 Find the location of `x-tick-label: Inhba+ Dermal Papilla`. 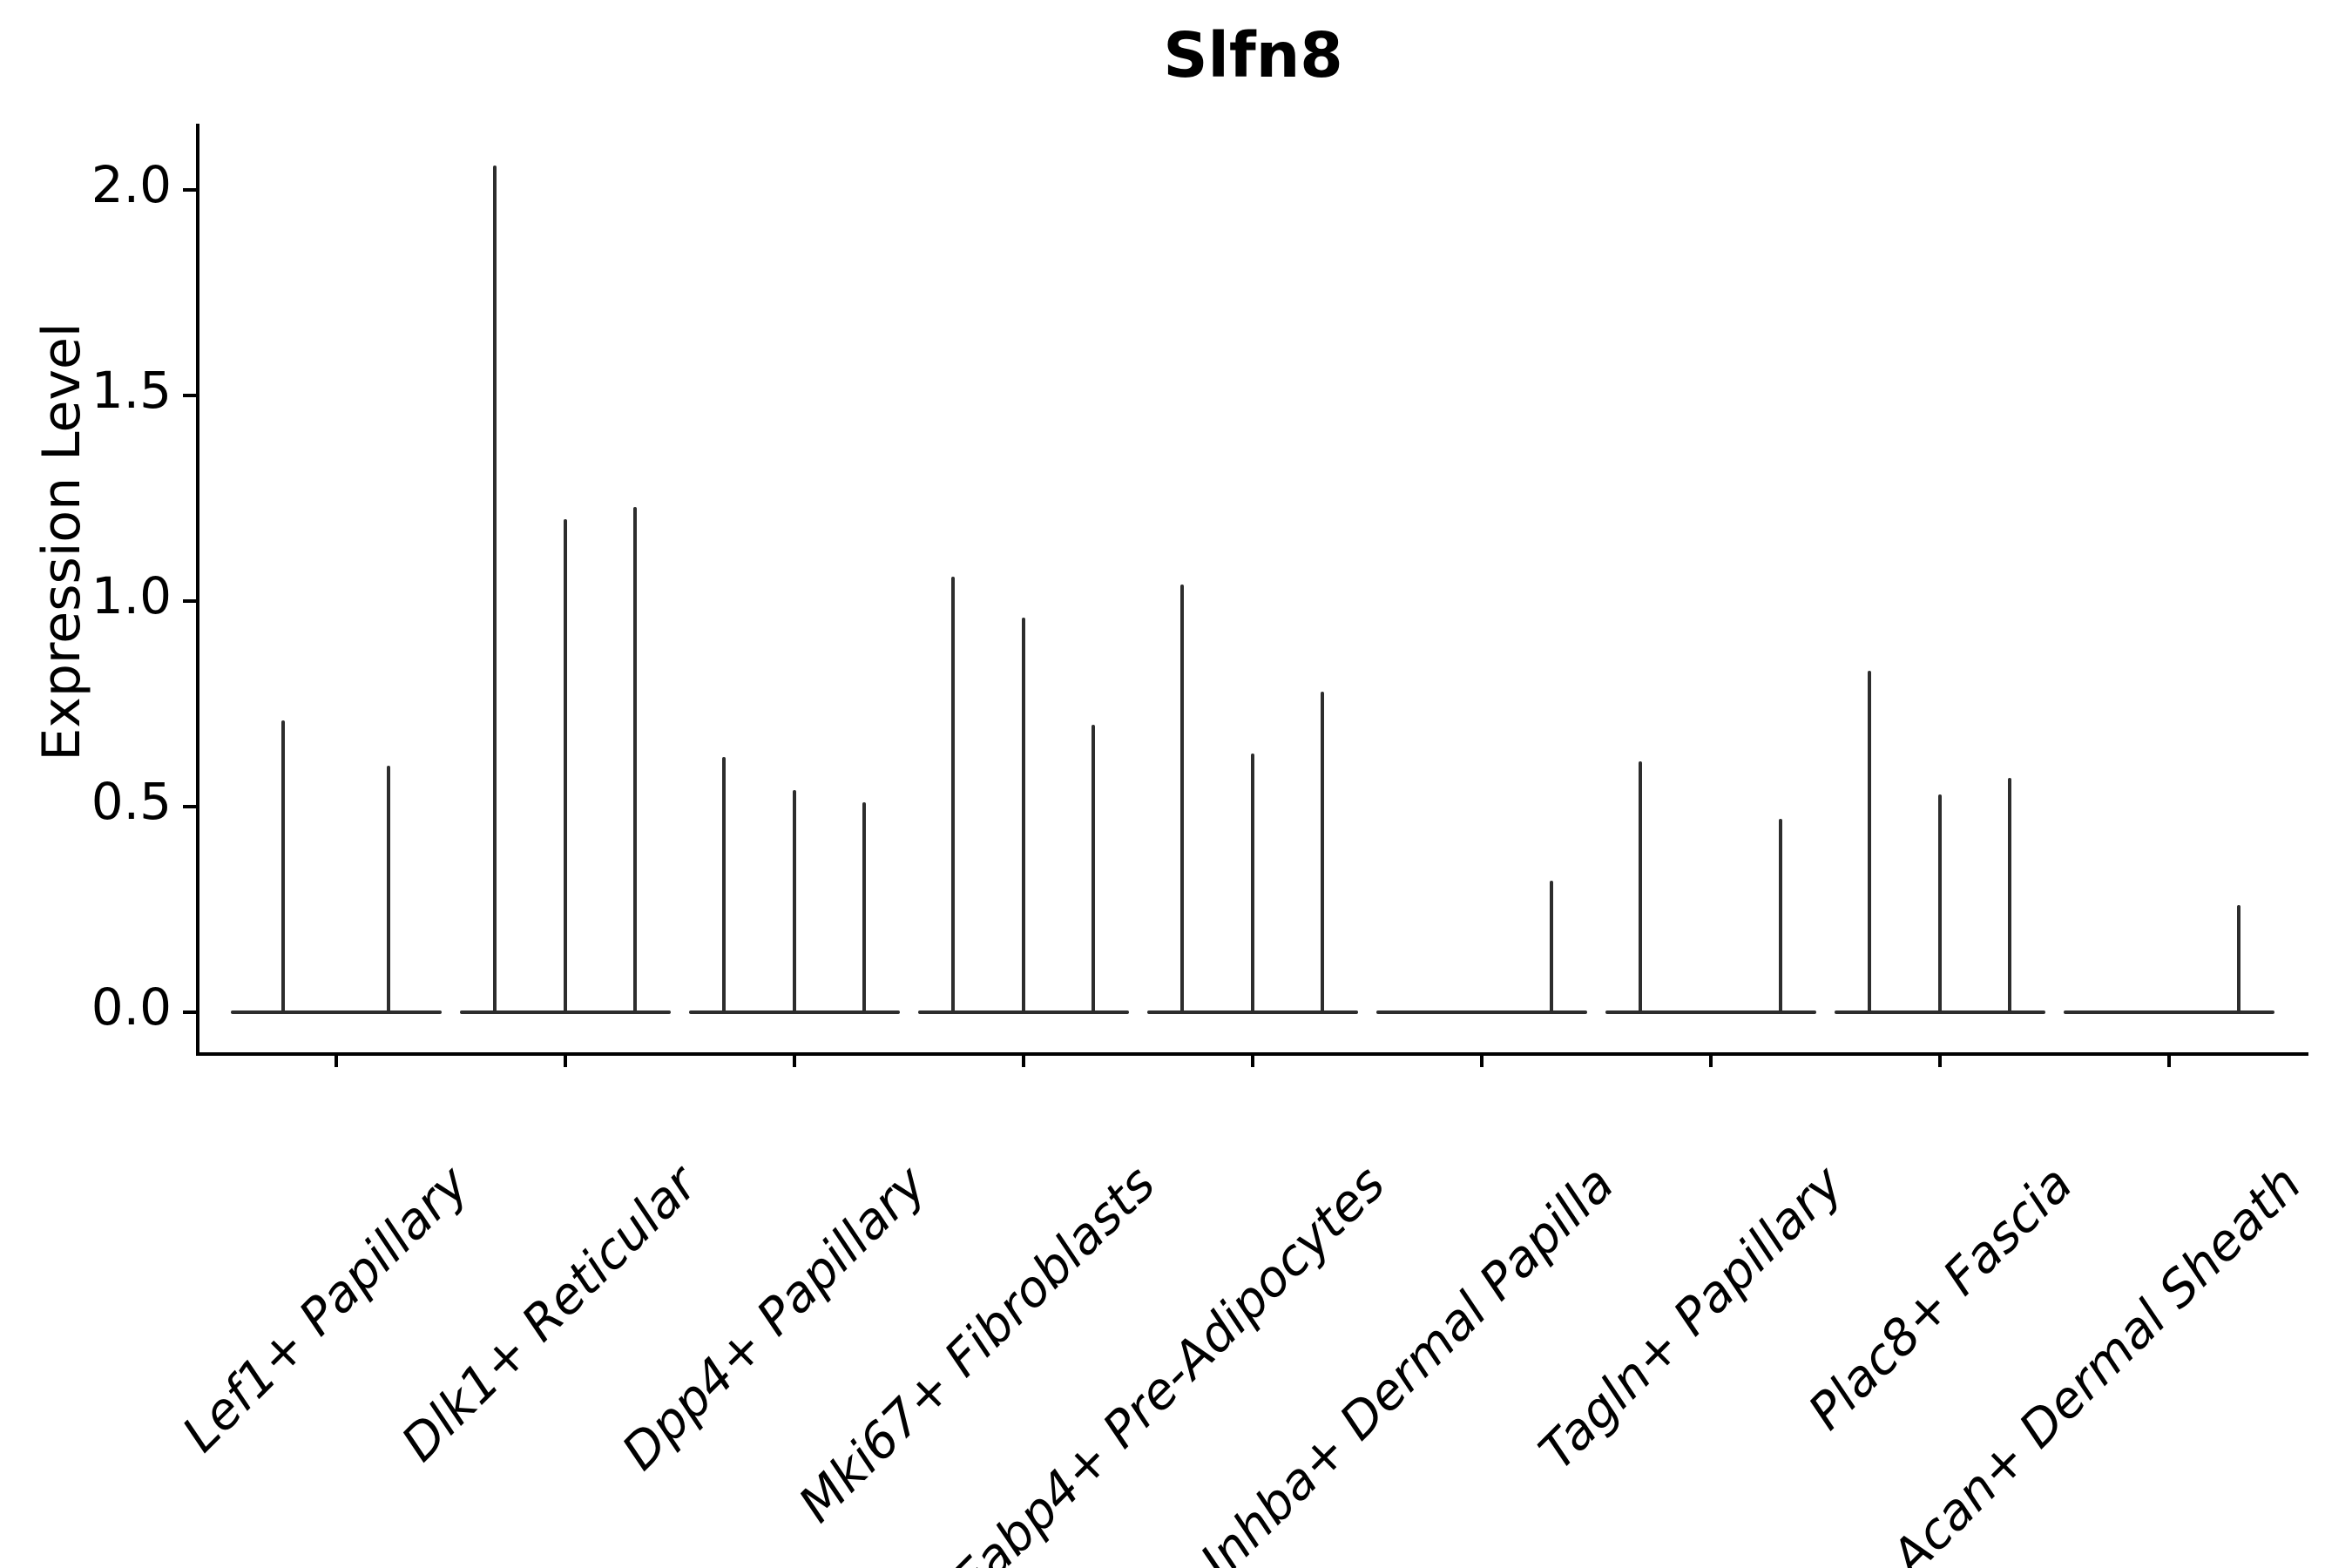

x-tick-label: Inhba+ Dermal Papilla is located at coordinates (1407, 1361).